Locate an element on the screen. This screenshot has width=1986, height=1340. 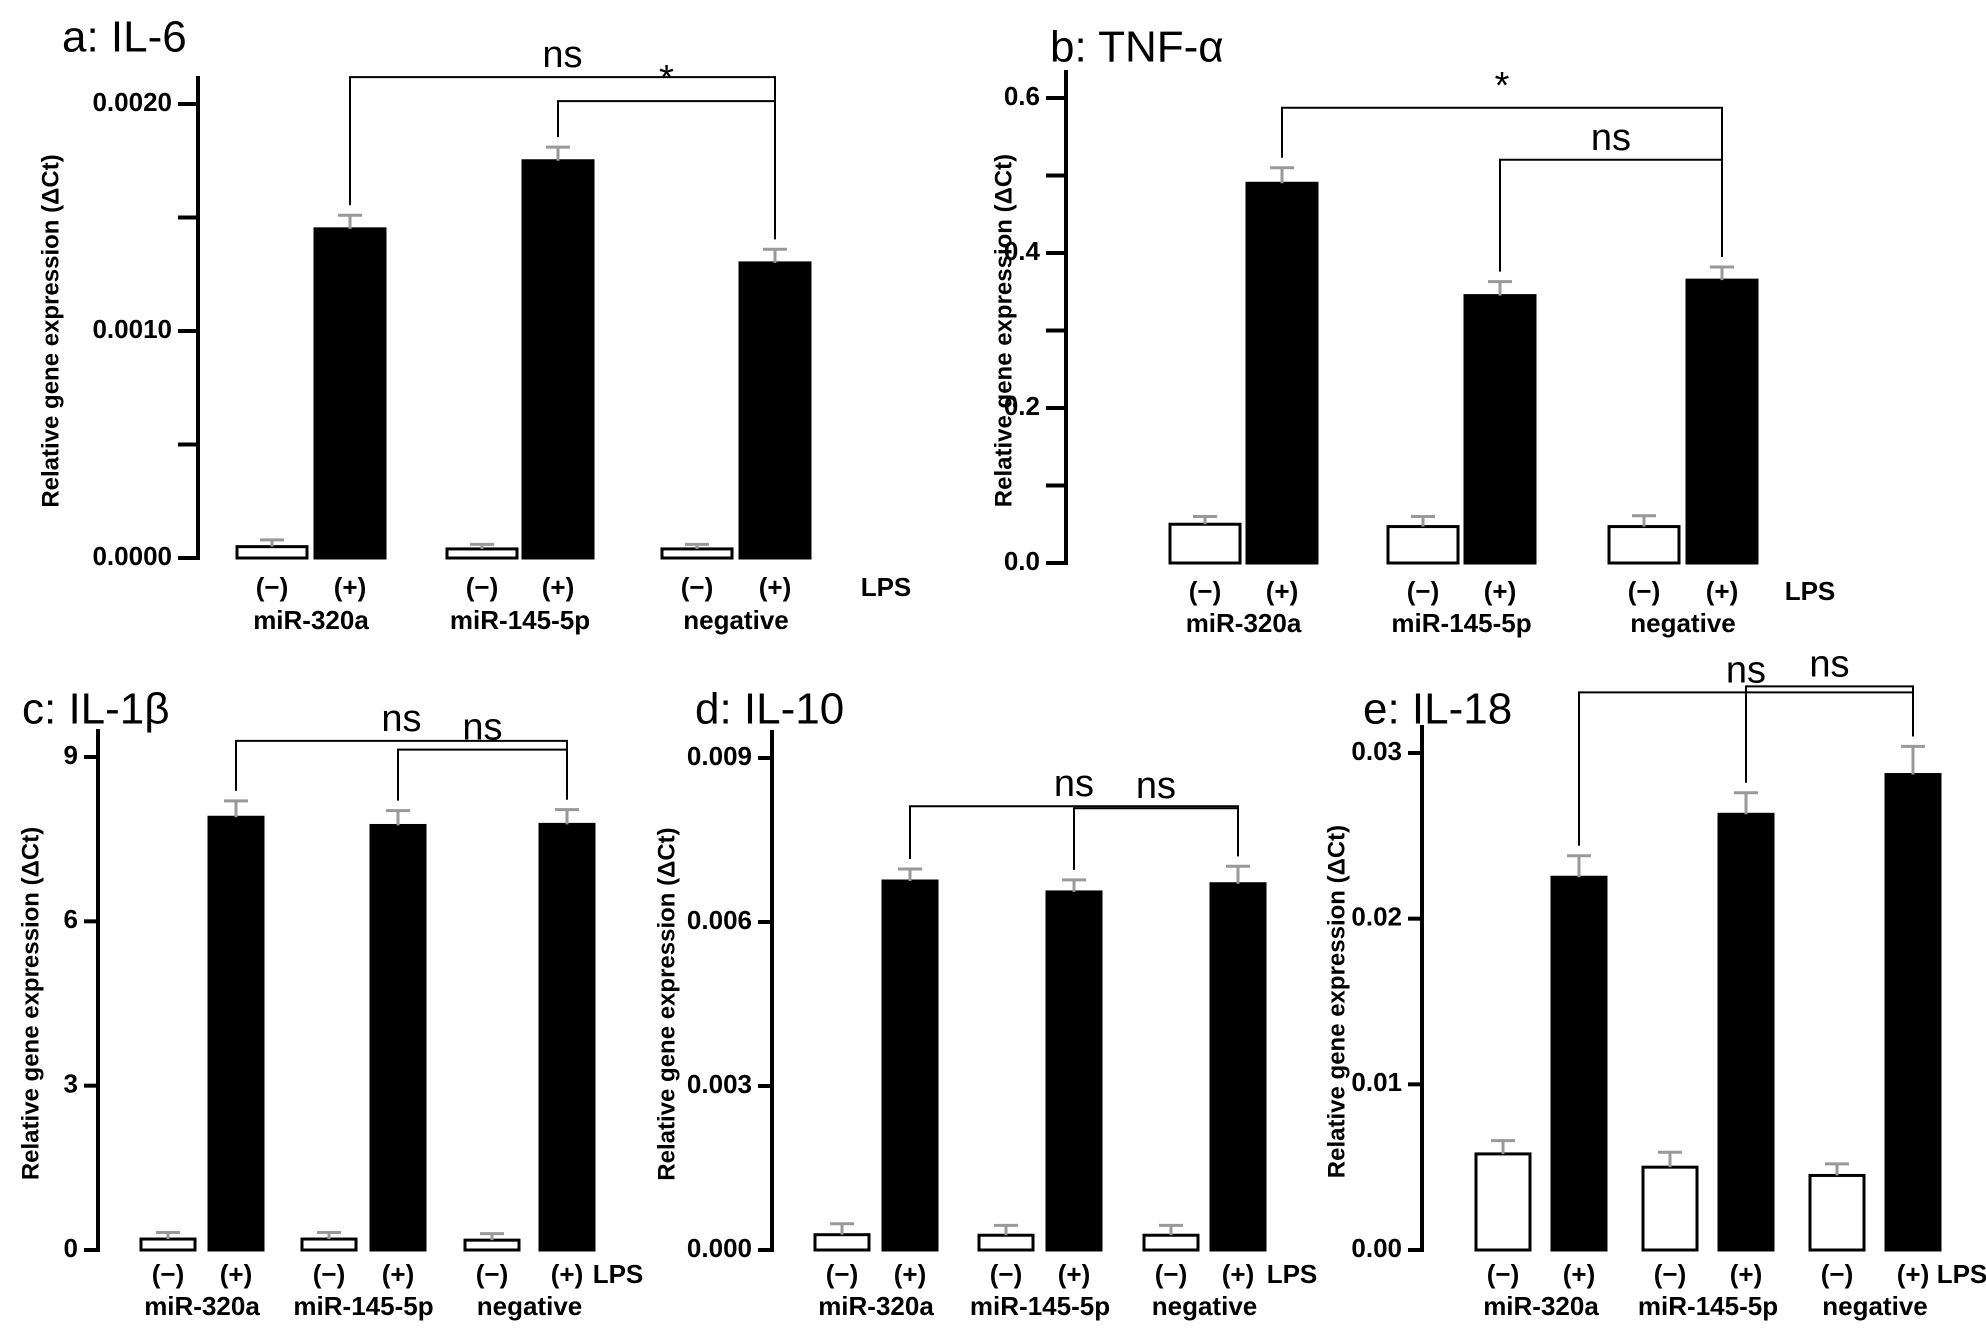
y-tick-label: 0.6 is located at coordinates (1022, 96).